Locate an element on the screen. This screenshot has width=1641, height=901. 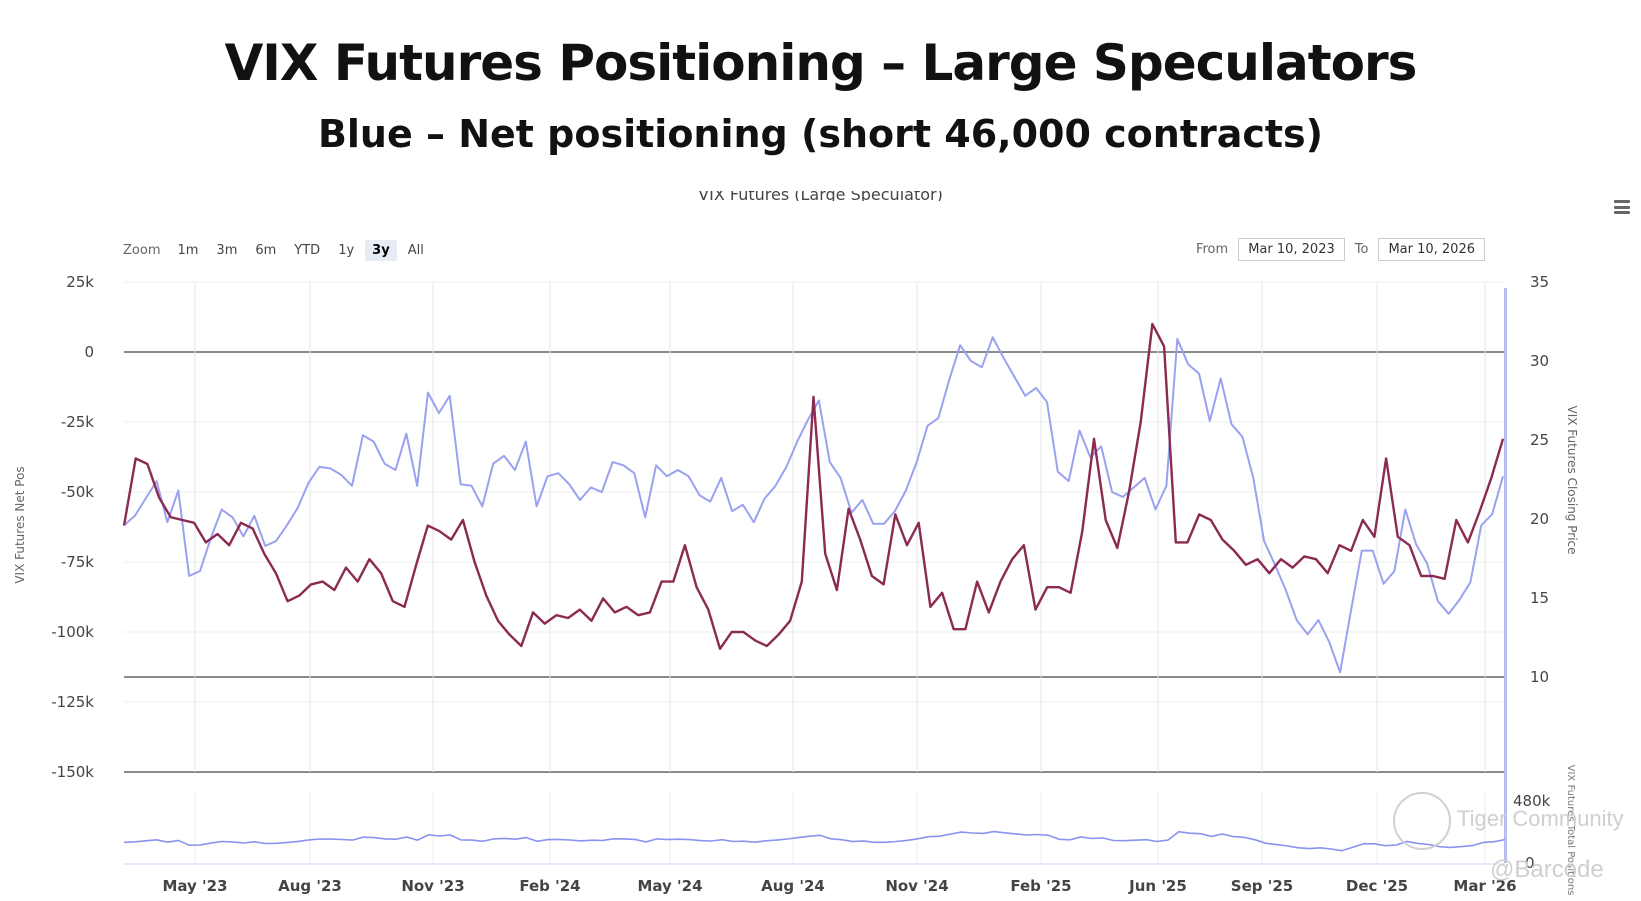
y-left-tick-label: -75k is located at coordinates (77, 562).